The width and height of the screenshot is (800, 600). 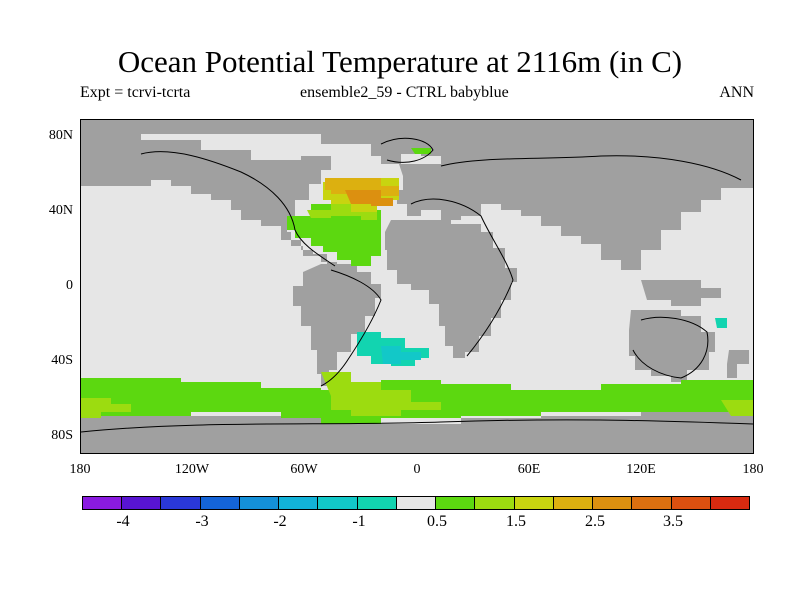 What do you see at coordinates (595, 521) in the screenshot?
I see `colorbar-label-2-5: 2.5` at bounding box center [595, 521].